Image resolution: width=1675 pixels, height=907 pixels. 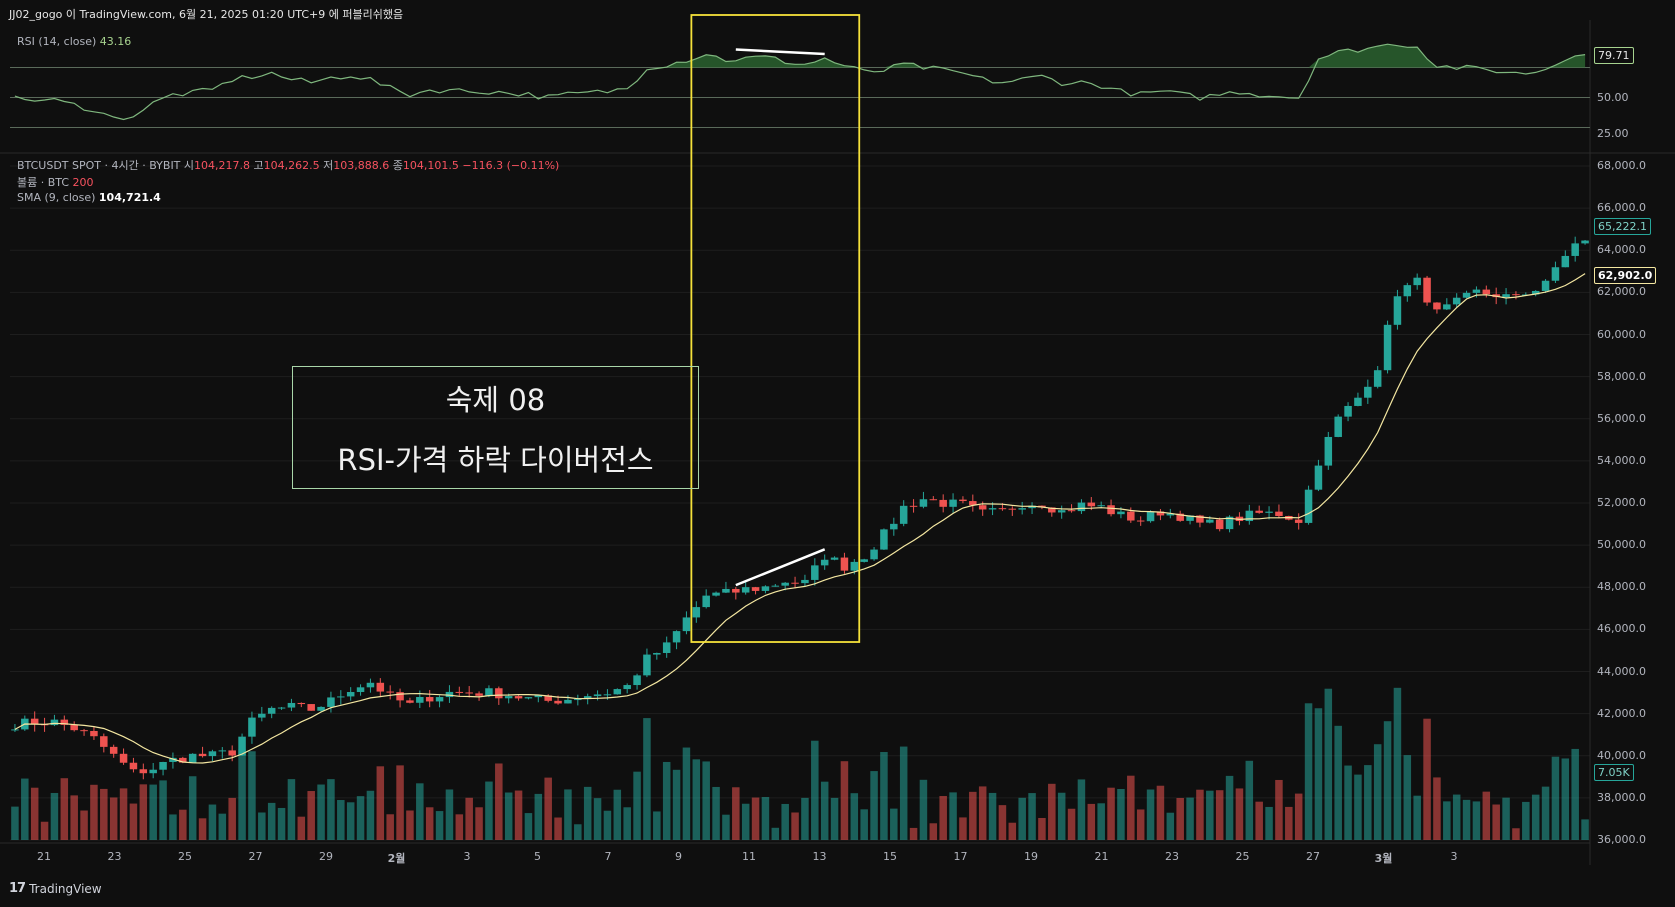 I want to click on change-value: −116.3 (−0.11%), so click(x=511, y=165).